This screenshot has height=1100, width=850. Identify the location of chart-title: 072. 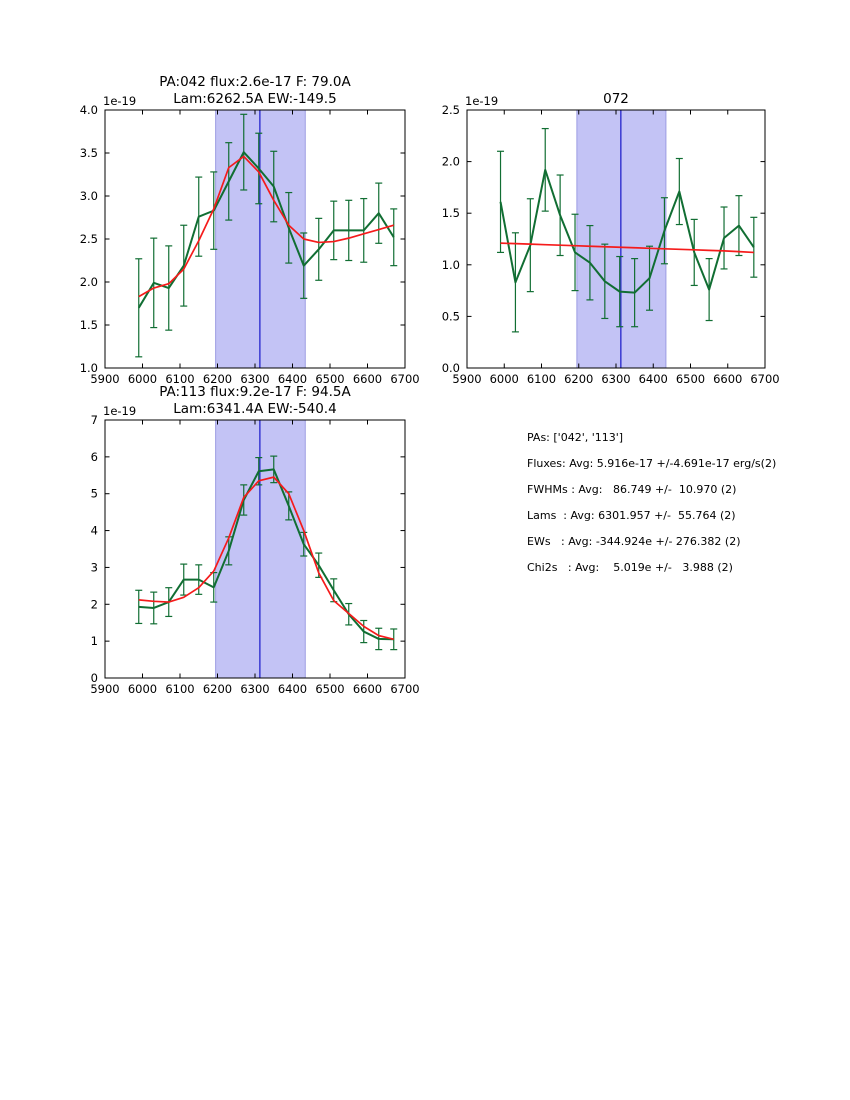
(616, 99).